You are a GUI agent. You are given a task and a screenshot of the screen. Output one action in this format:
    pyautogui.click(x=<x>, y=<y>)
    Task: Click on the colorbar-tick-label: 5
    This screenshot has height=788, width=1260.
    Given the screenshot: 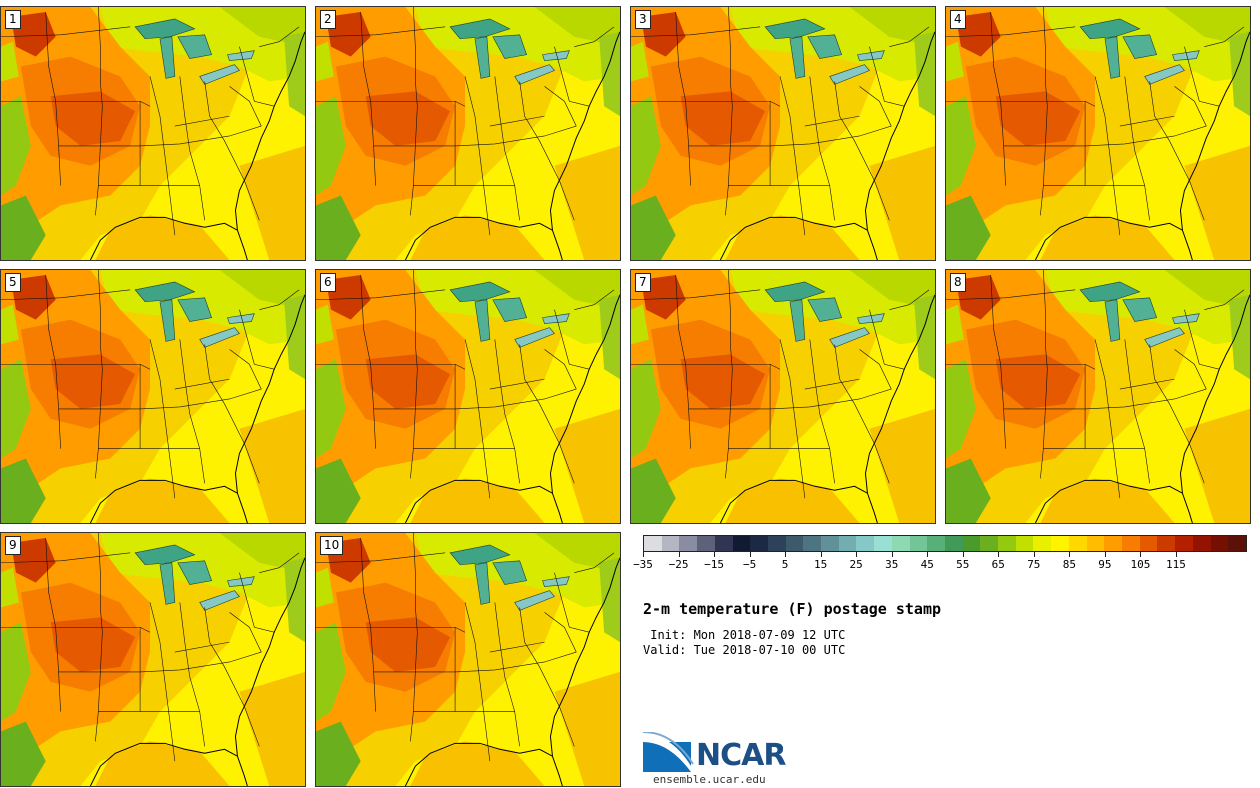 What is the action you would take?
    pyautogui.click(x=785, y=564)
    